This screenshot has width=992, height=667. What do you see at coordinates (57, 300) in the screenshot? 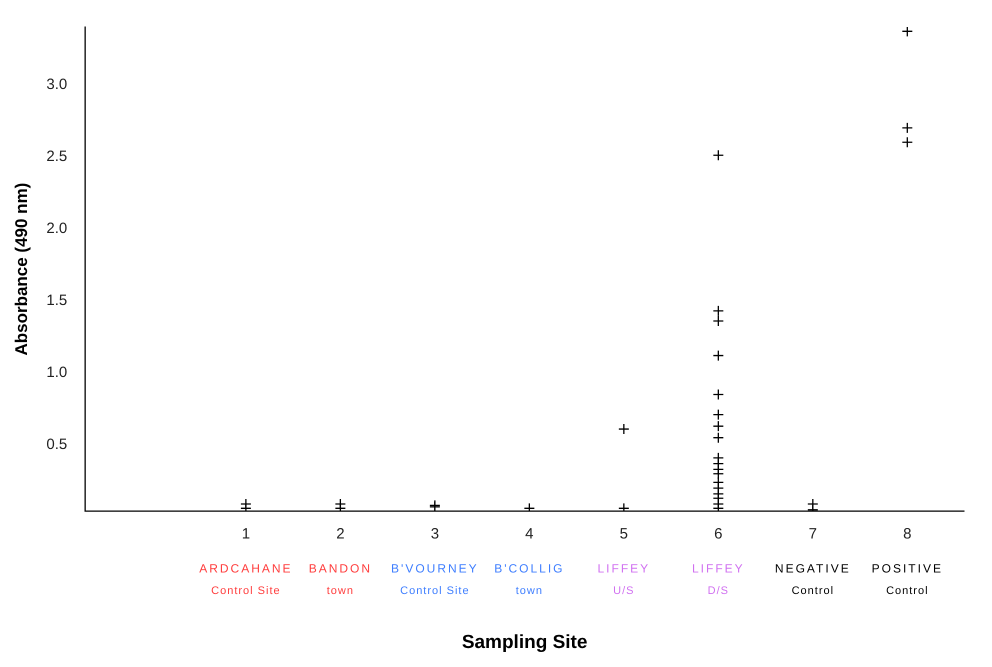
I see `y-tick-label: 1.5` at bounding box center [57, 300].